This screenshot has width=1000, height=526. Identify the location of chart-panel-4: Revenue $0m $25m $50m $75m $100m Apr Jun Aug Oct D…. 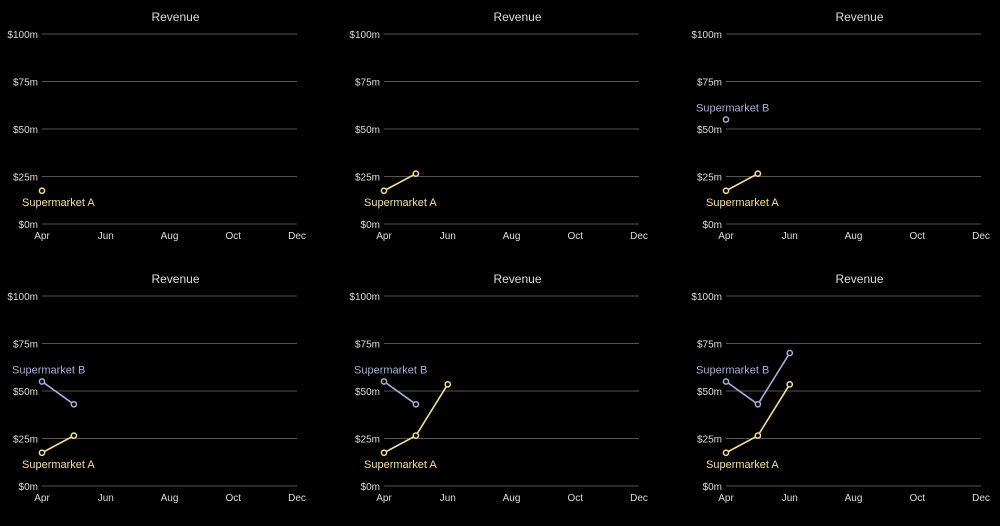
(156, 388).